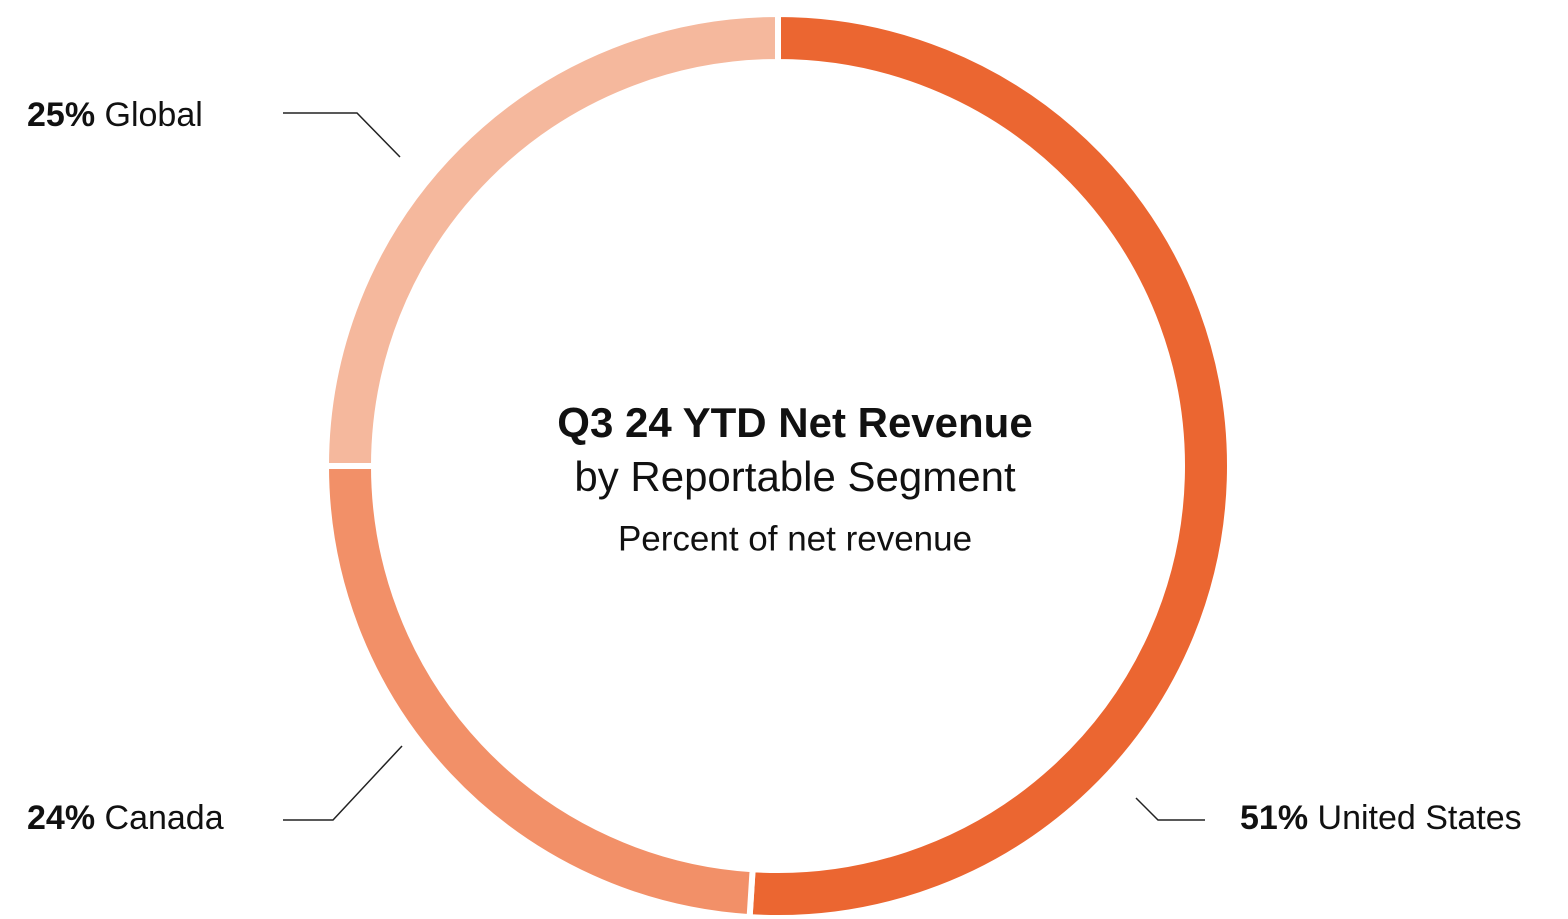  What do you see at coordinates (164, 818) in the screenshot?
I see `slice-category-label: Canada` at bounding box center [164, 818].